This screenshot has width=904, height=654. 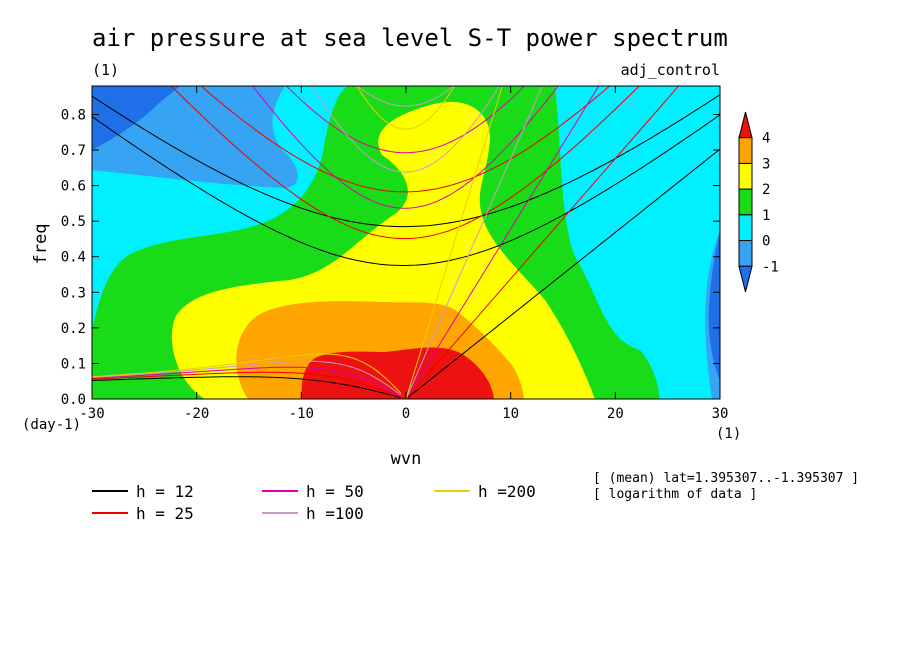 What do you see at coordinates (745, 125) in the screenshot?
I see `colorbar-arrow-top` at bounding box center [745, 125].